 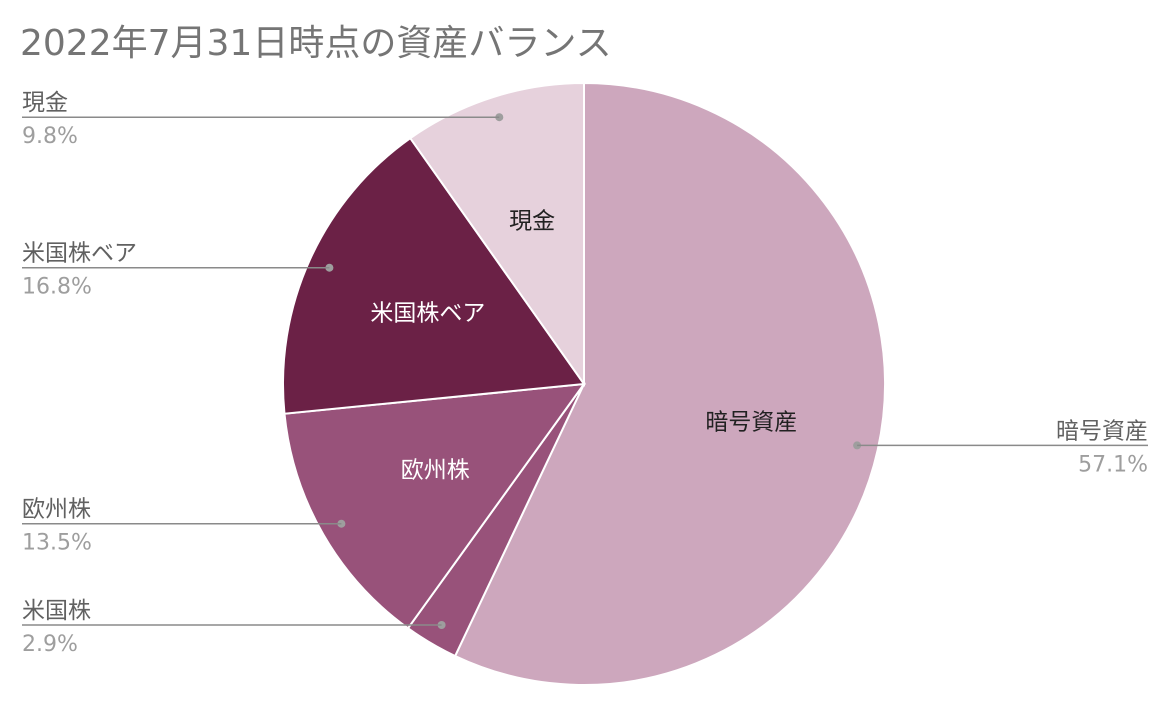 What do you see at coordinates (57, 543) in the screenshot?
I see `outer-percent-slice-2: 13.5%` at bounding box center [57, 543].